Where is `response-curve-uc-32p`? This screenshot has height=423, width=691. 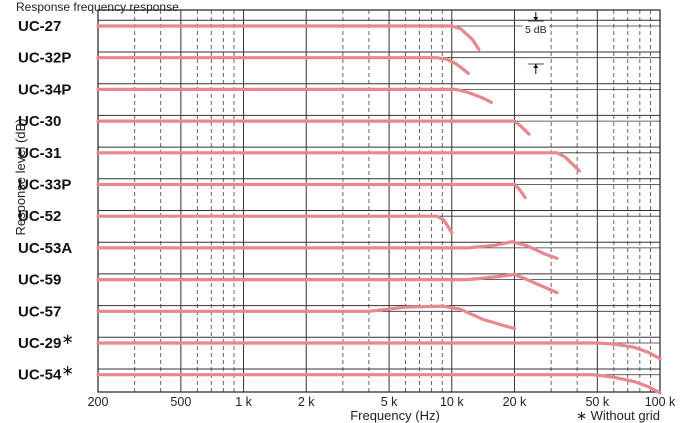
response-curve-uc-32p is located at coordinates (283, 65).